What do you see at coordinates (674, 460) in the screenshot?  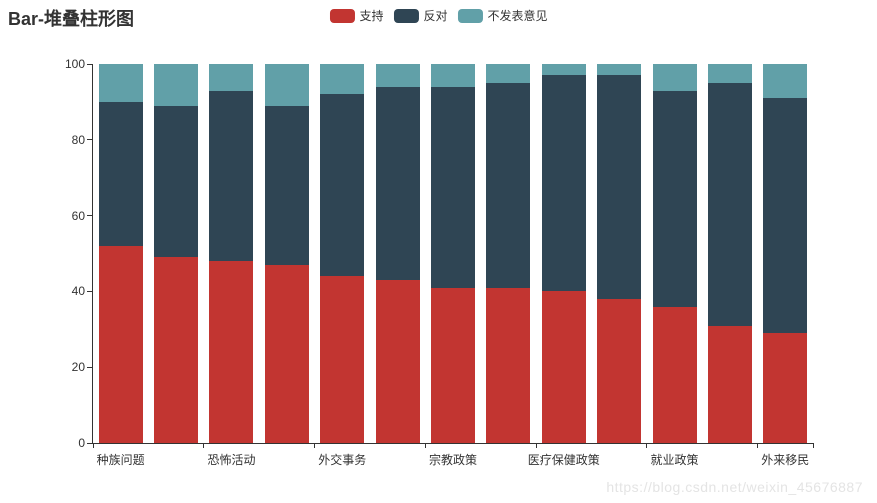 I see `x-axis-label: 就业政策` at bounding box center [674, 460].